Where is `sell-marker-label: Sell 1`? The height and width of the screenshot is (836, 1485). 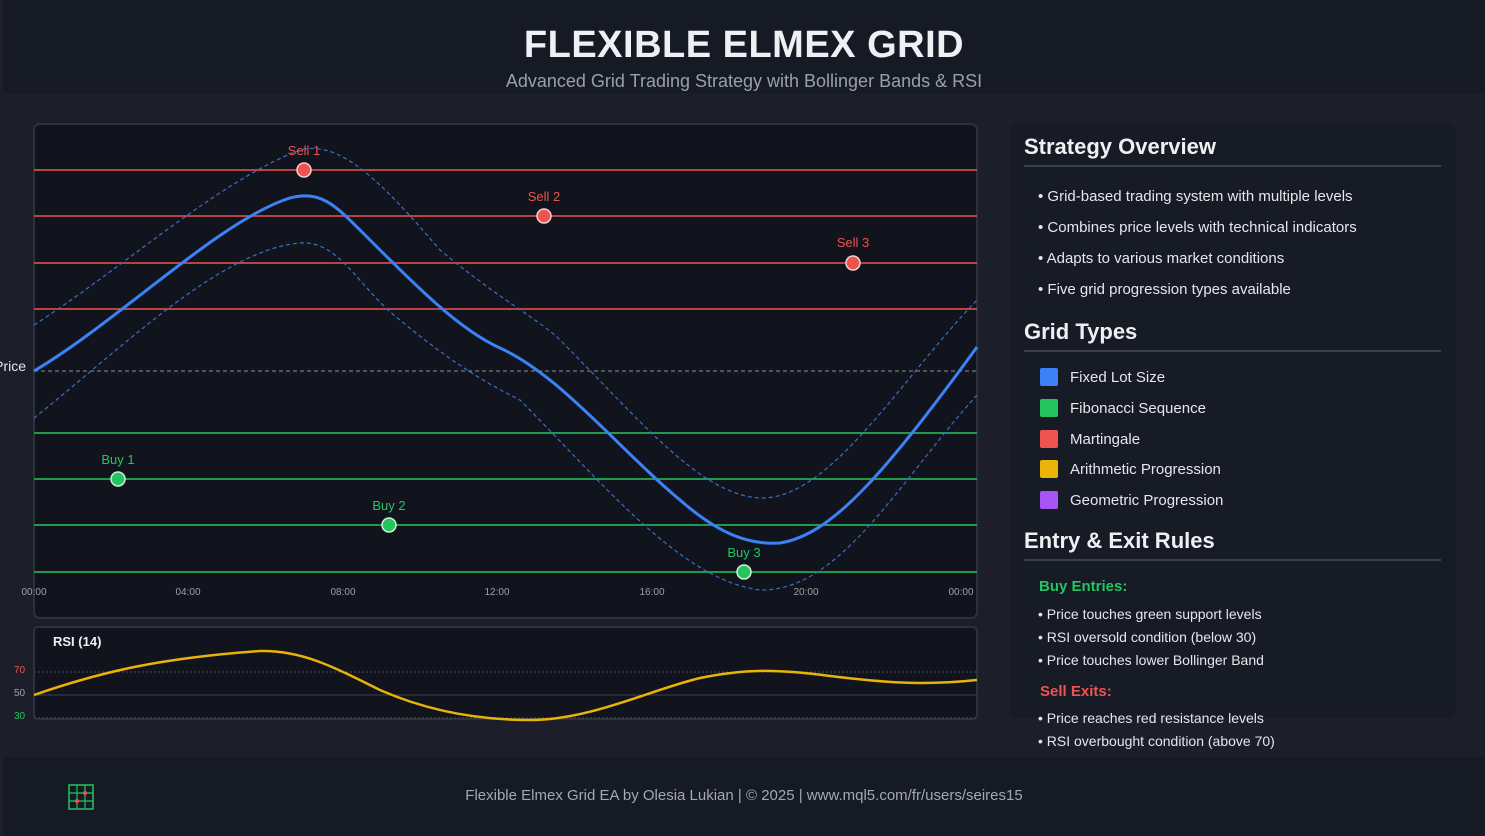
sell-marker-label: Sell 1 is located at coordinates (304, 150).